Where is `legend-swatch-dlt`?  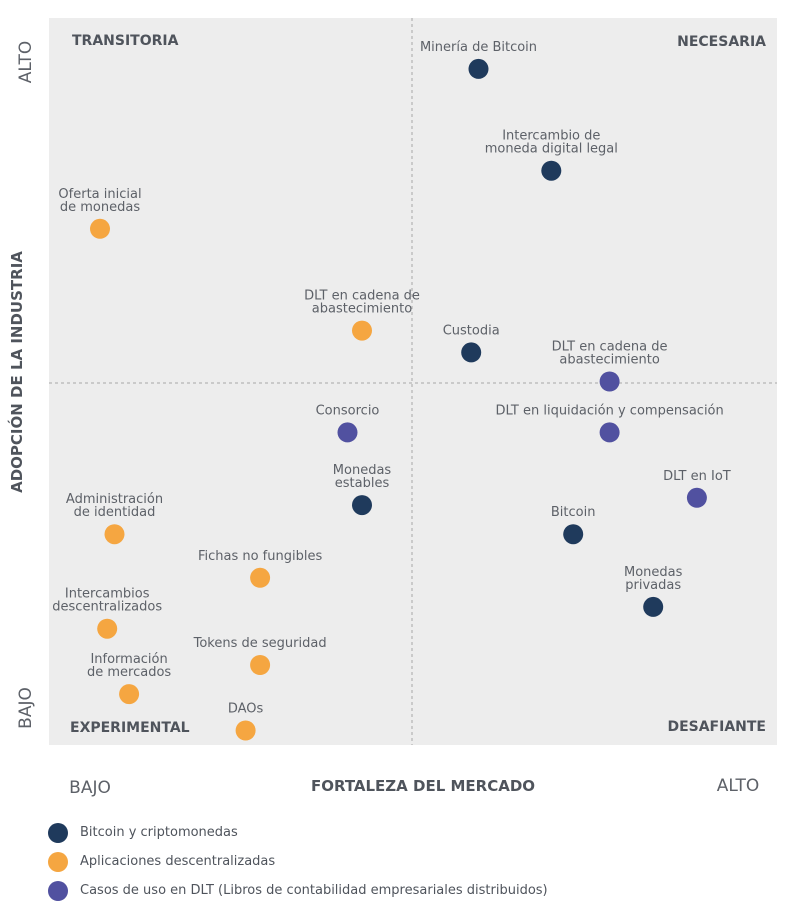
legend-swatch-dlt is located at coordinates (58, 890).